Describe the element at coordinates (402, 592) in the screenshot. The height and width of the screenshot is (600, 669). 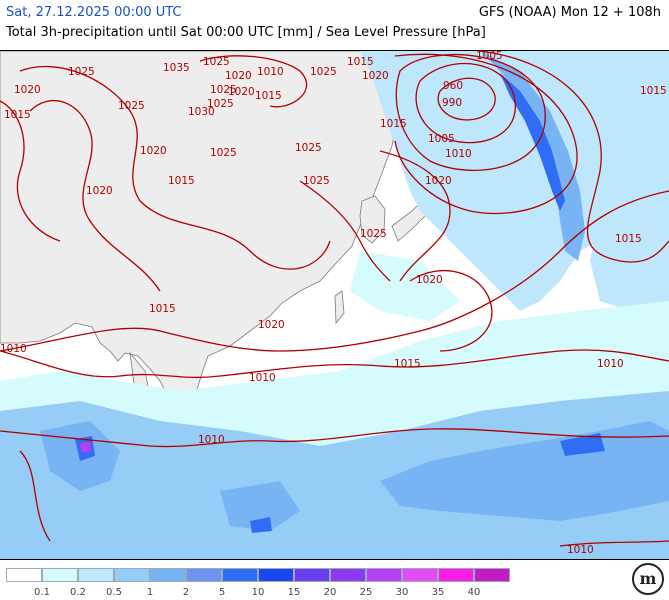
I see `legend-level-label: 30` at that location.